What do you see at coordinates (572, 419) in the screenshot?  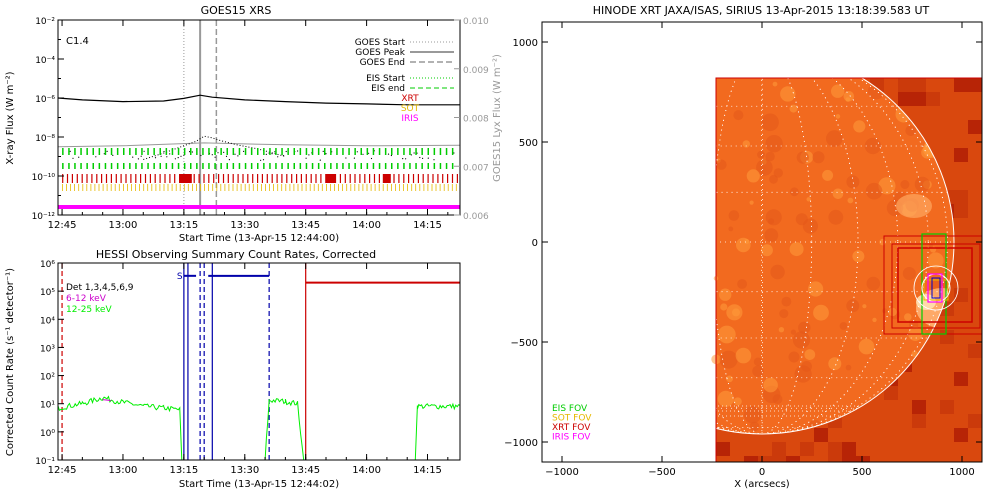 I see `xrt-legend-label: SOT FOV` at bounding box center [572, 419].